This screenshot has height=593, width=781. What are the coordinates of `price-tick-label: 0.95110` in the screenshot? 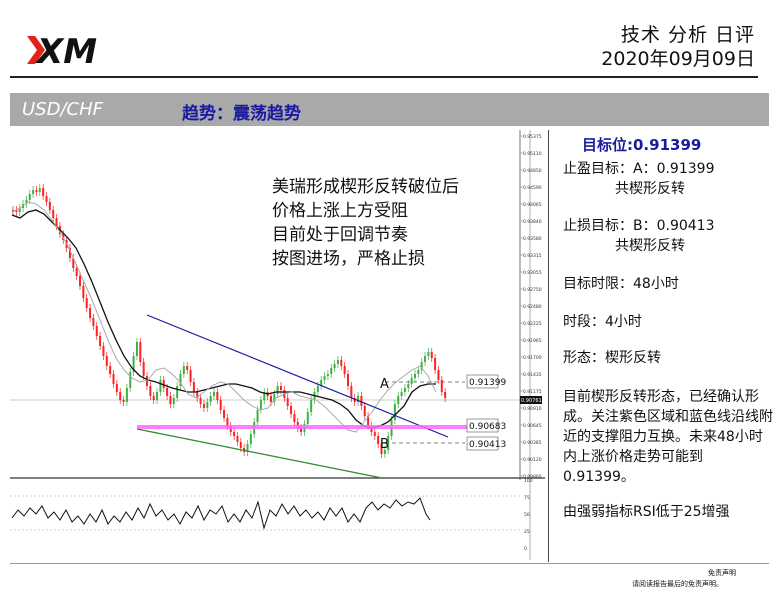 It's located at (532, 154).